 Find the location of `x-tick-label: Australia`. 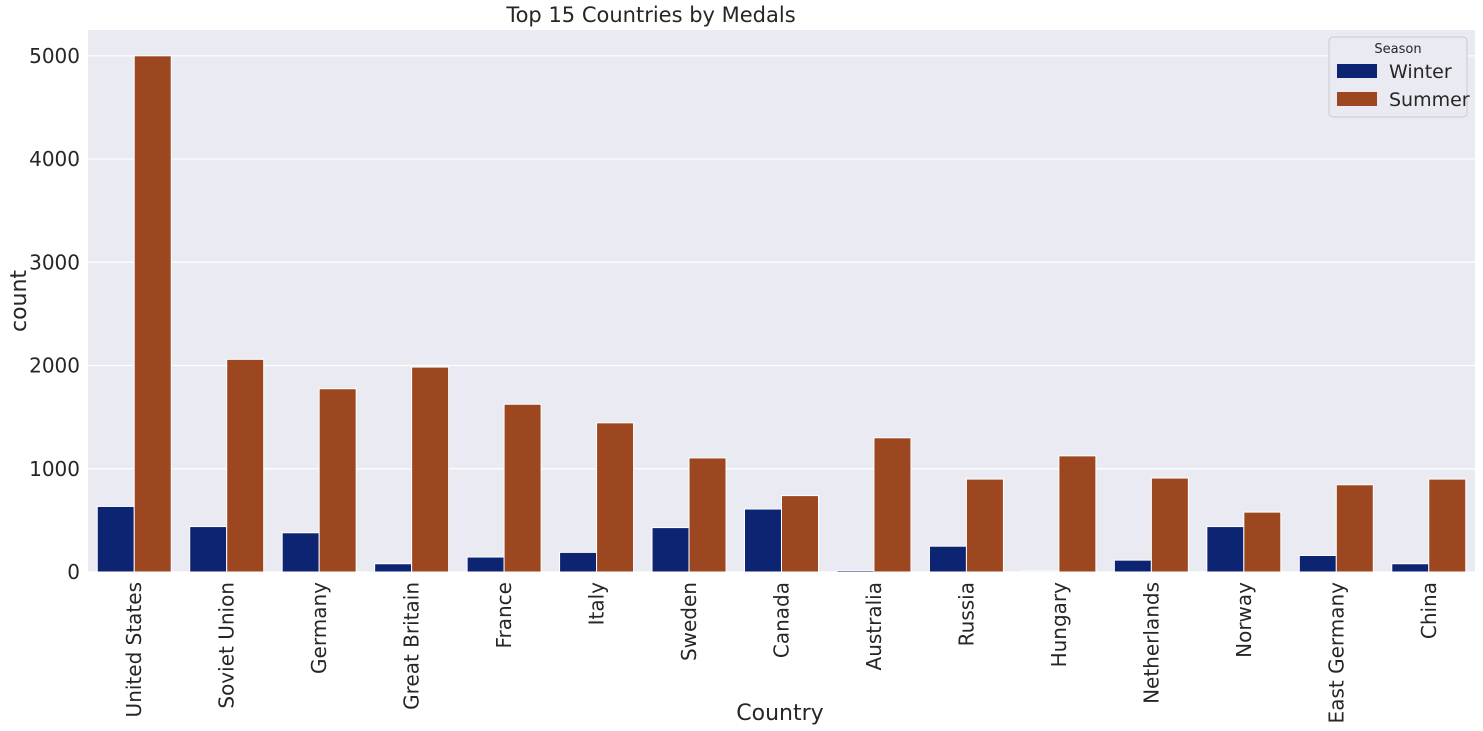

x-tick-label: Australia is located at coordinates (874, 626).